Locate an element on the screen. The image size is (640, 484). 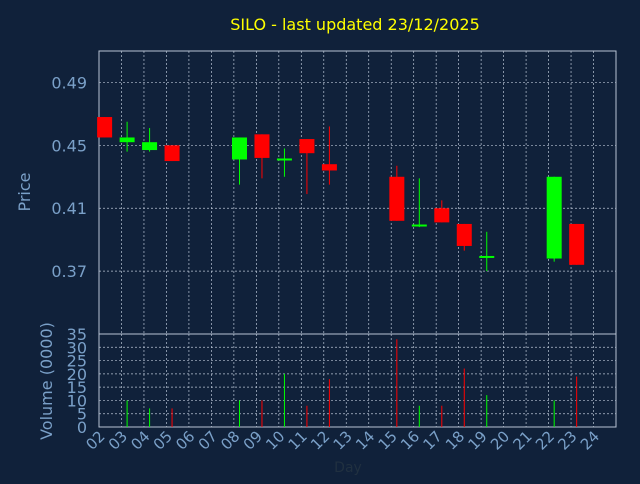
chart-title: SILO - last updated 23/12/2025 is located at coordinates (355, 24).